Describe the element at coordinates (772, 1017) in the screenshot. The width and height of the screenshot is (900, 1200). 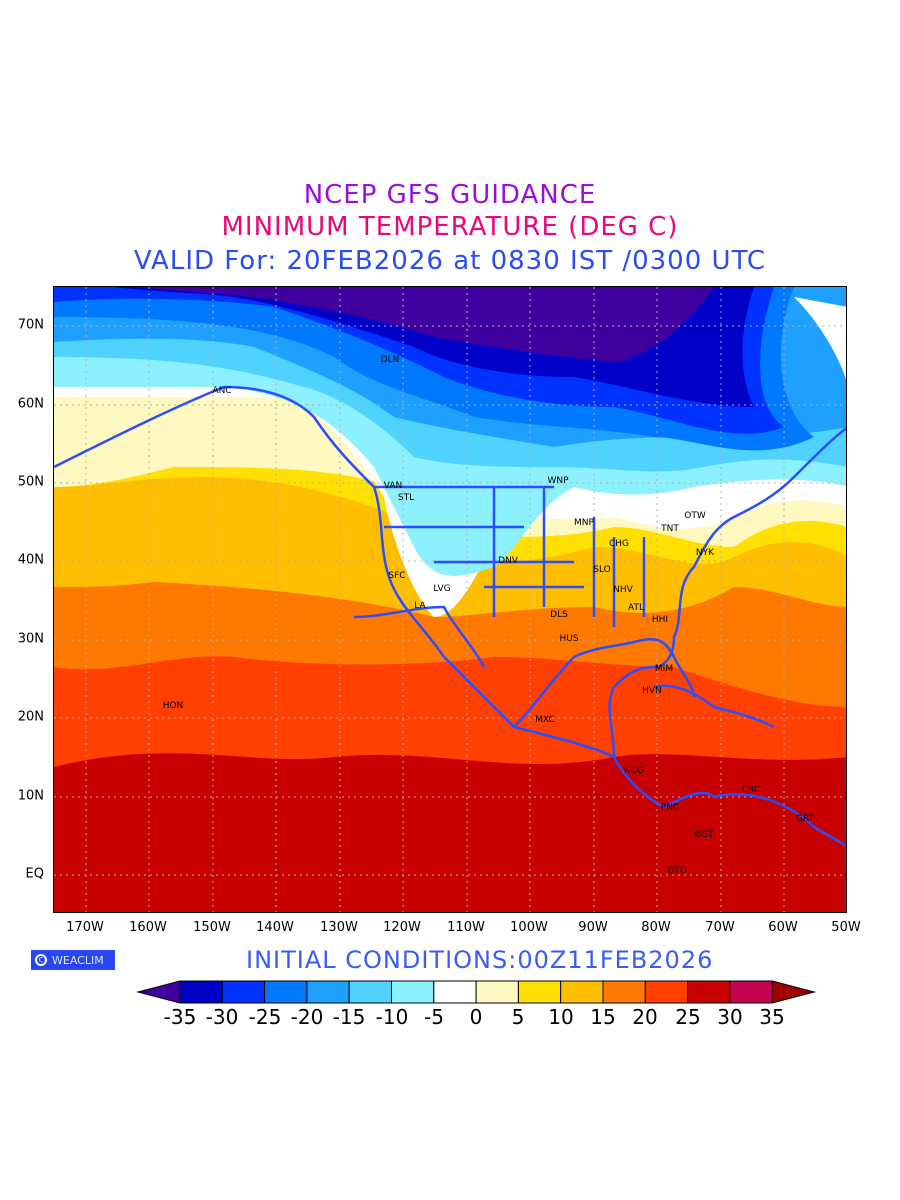
I see `colorbar-tick-label: 35` at that location.